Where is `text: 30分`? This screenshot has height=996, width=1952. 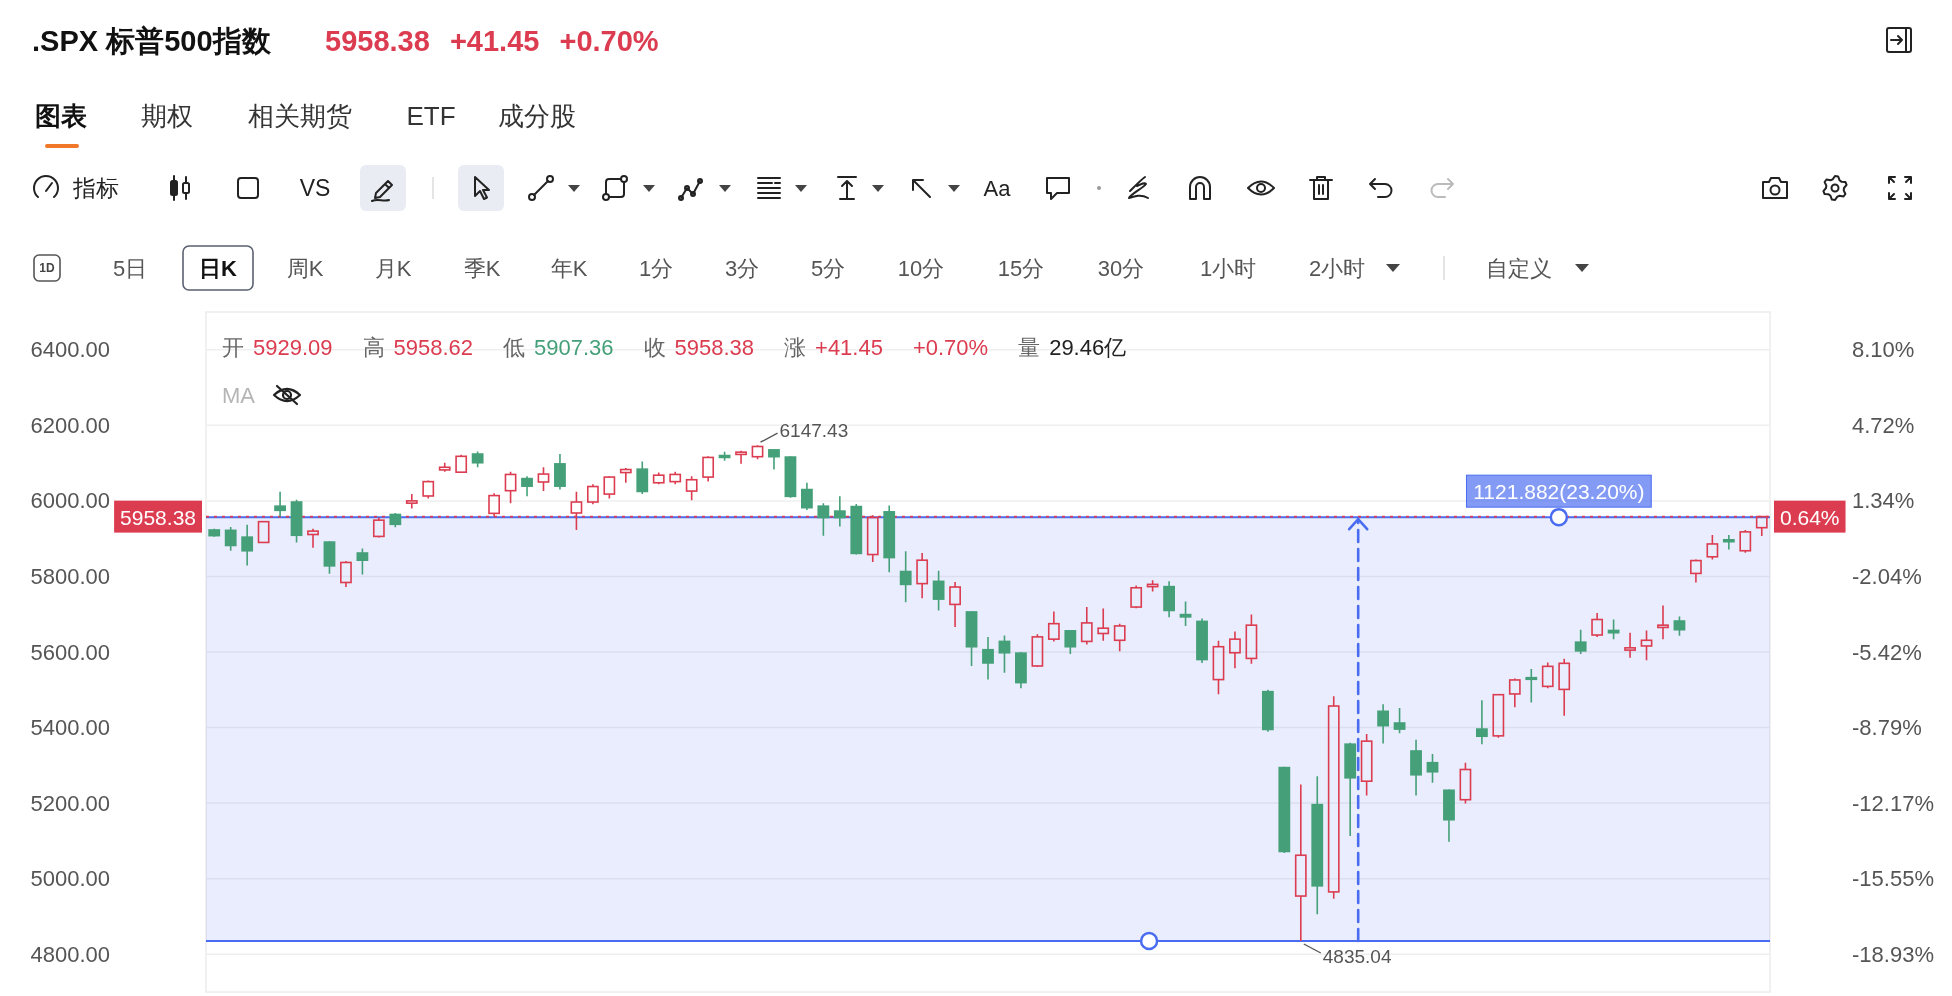
text: 30分 is located at coordinates (1121, 268).